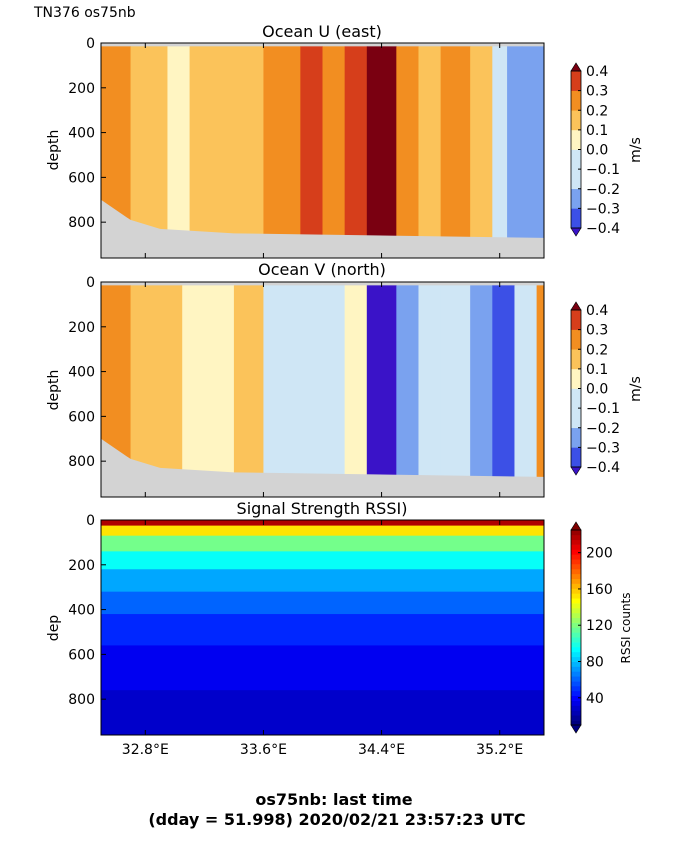  What do you see at coordinates (54, 150) in the screenshot?
I see `panel-u-ylabel: depth` at bounding box center [54, 150].